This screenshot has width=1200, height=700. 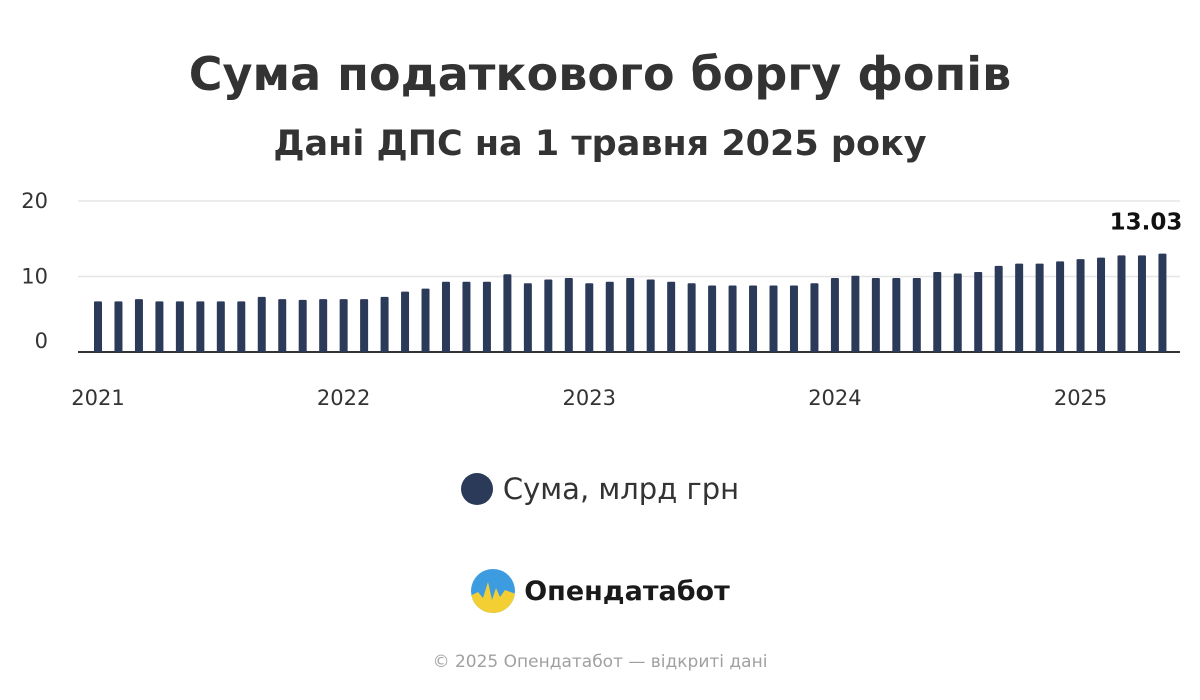 What do you see at coordinates (600, 74) in the screenshot?
I see `chart-title: Сума податкового боргу фопів` at bounding box center [600, 74].